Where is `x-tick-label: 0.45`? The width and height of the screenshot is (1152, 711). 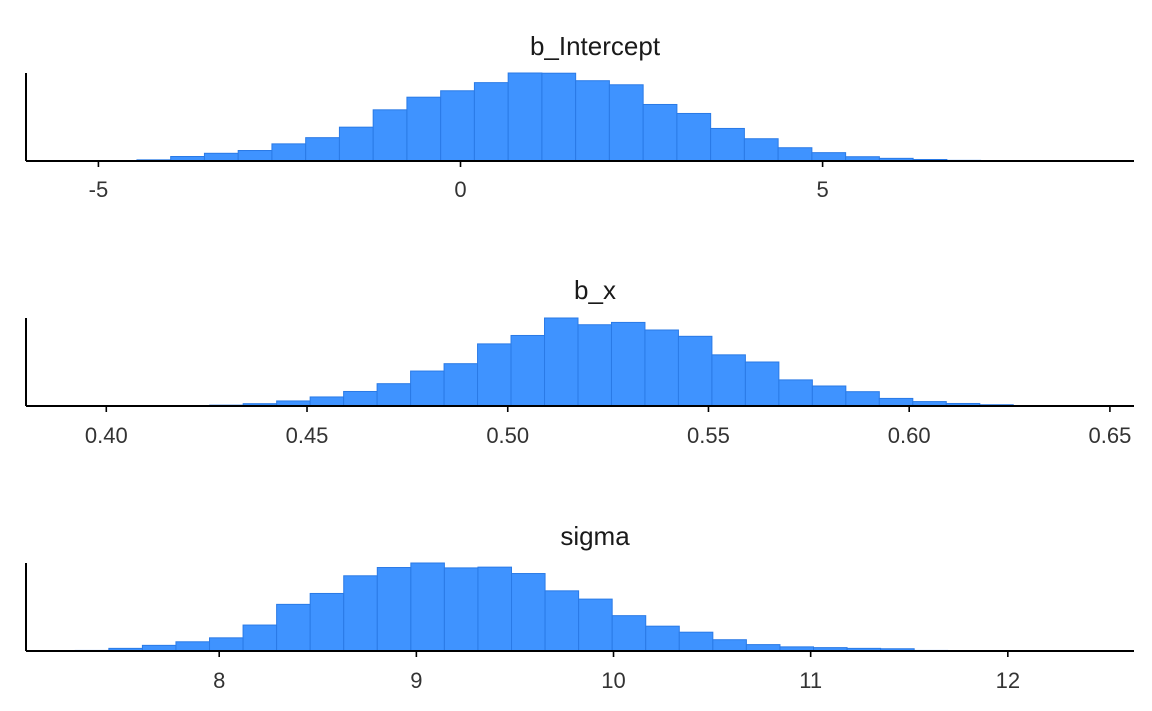
x-tick-label: 0.45 is located at coordinates (307, 435).